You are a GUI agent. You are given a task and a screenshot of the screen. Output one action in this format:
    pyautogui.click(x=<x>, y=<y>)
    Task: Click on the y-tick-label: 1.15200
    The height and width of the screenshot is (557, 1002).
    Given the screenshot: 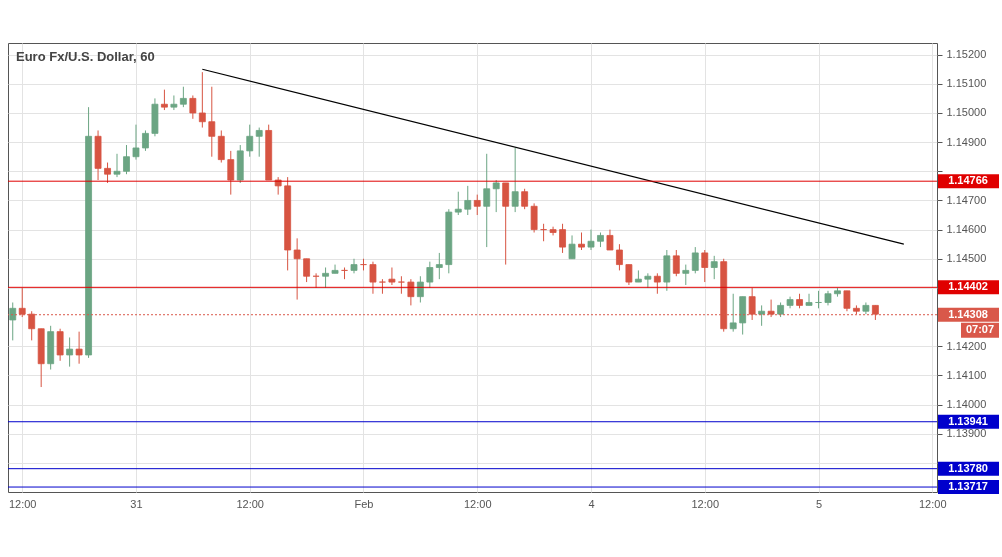 What is the action you would take?
    pyautogui.click(x=966, y=54)
    